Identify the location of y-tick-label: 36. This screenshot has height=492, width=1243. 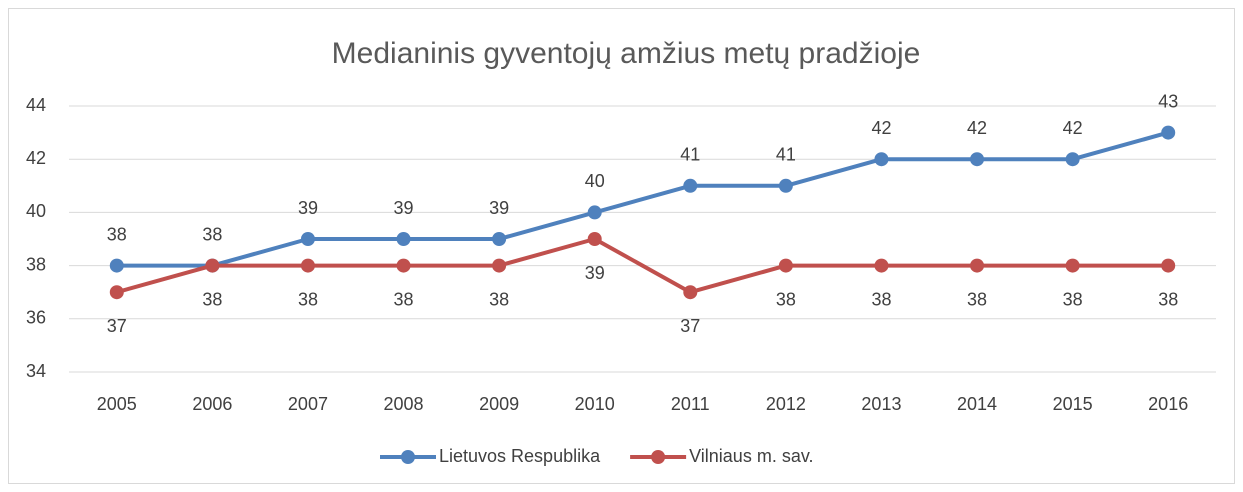
(36, 318).